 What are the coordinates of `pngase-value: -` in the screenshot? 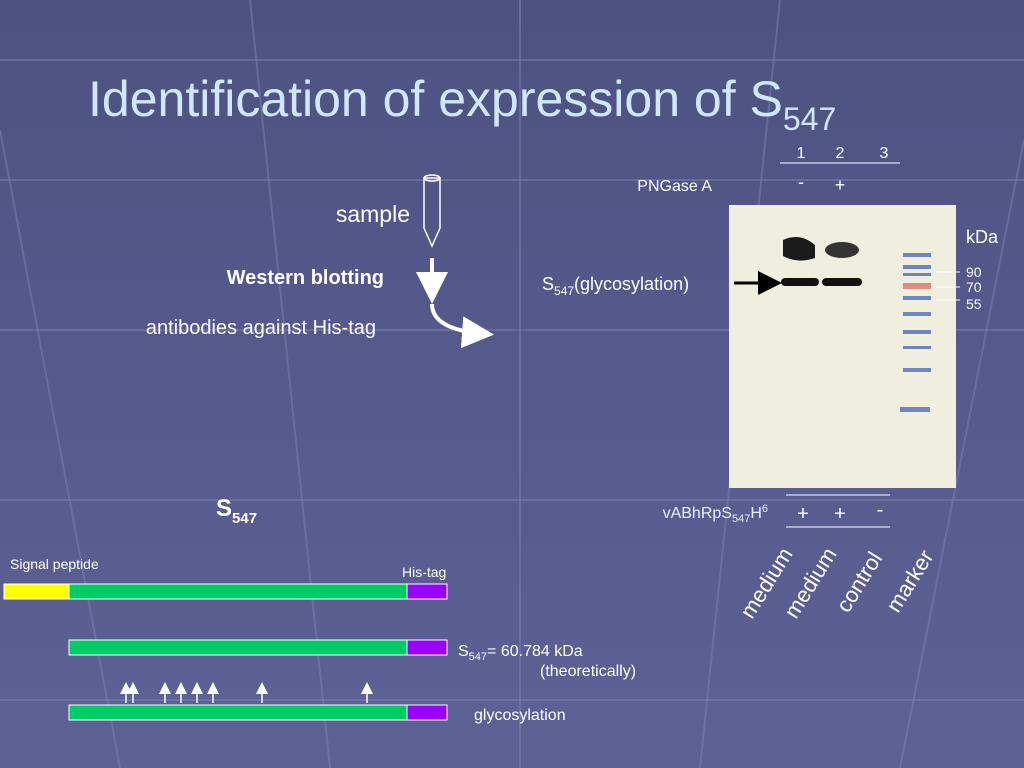 It's located at (801, 182).